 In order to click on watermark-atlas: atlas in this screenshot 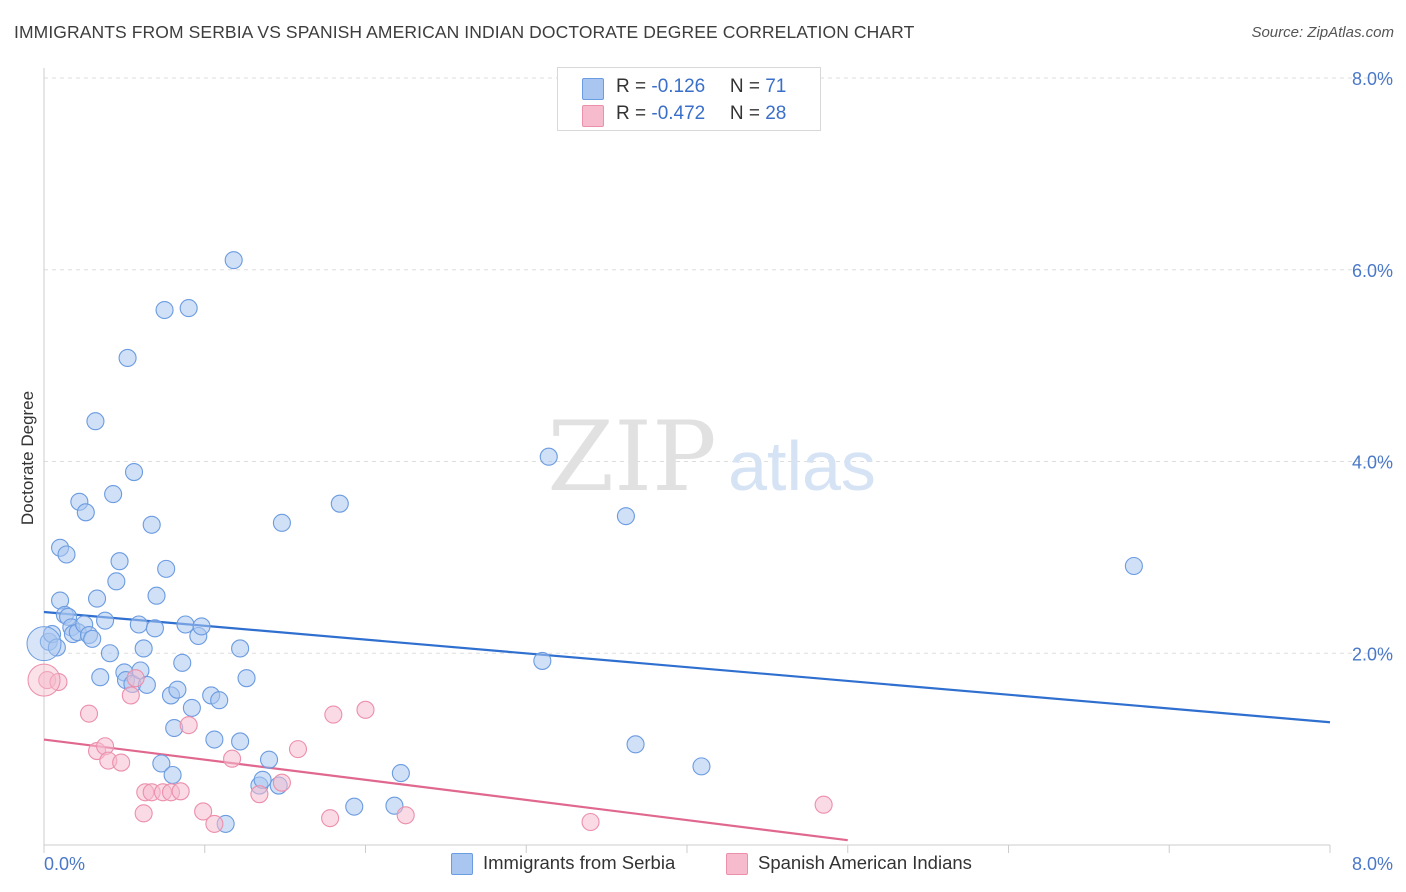, I will do `click(802, 466)`.